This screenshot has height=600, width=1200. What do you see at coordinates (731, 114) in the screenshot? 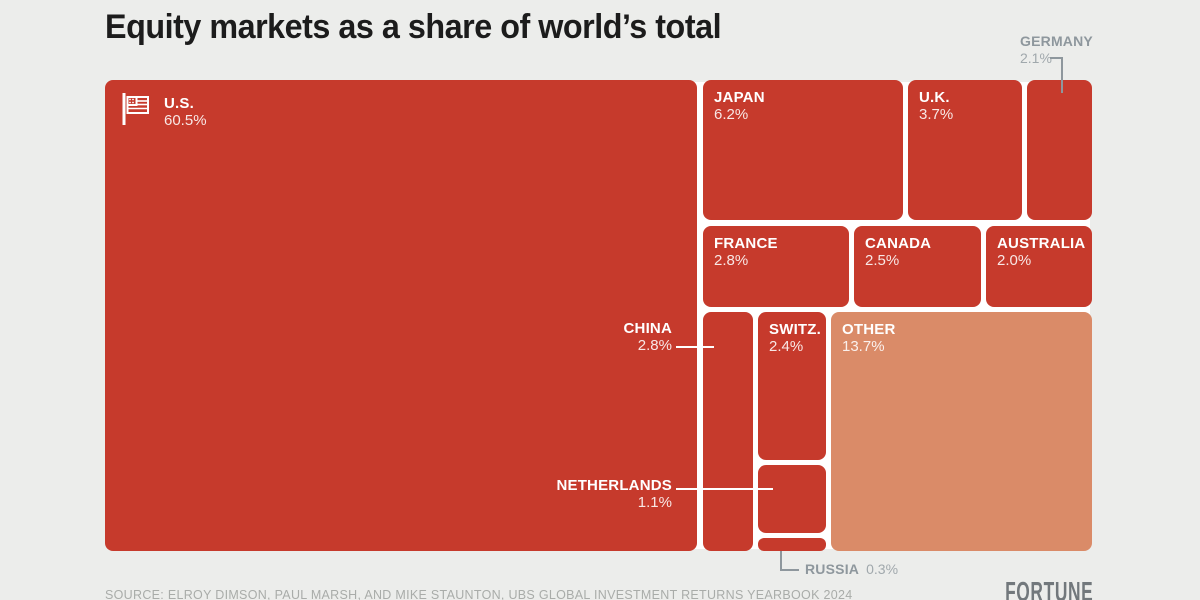
I see `tile-value-japan: 6.2%` at bounding box center [731, 114].